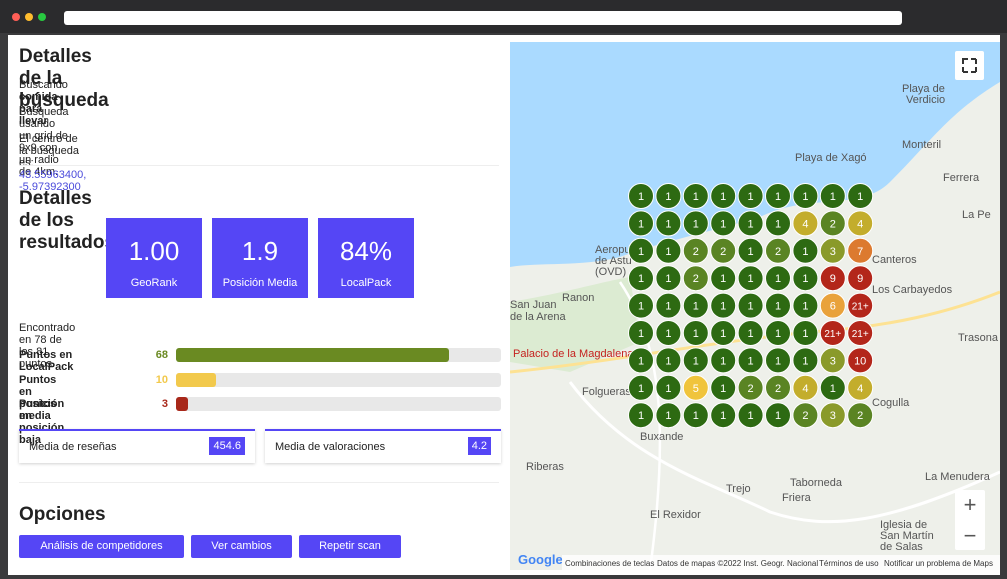 Image resolution: width=1007 pixels, height=579 pixels. I want to click on map-footer-text: Combinaciones de teclas, so click(609, 563).